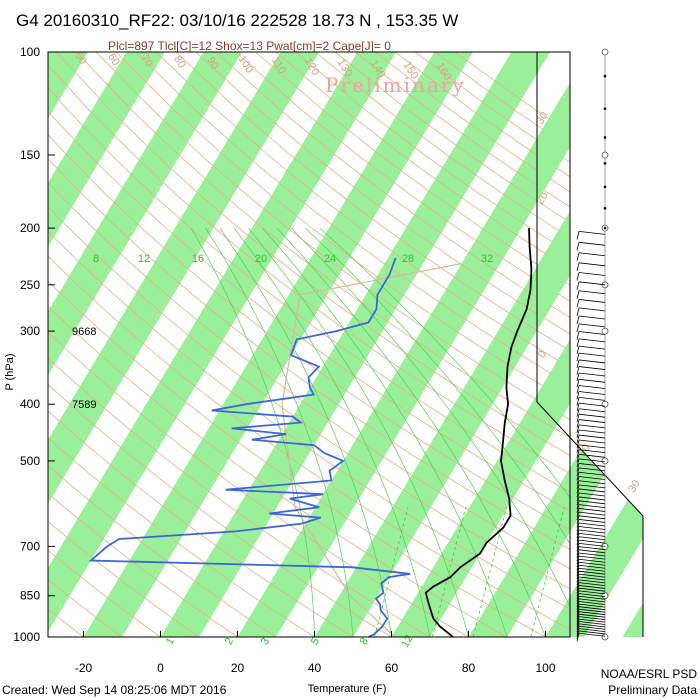 The width and height of the screenshot is (700, 700). Describe the element at coordinates (487, 259) in the screenshot. I see `mixing-ratio-label: 32` at that location.